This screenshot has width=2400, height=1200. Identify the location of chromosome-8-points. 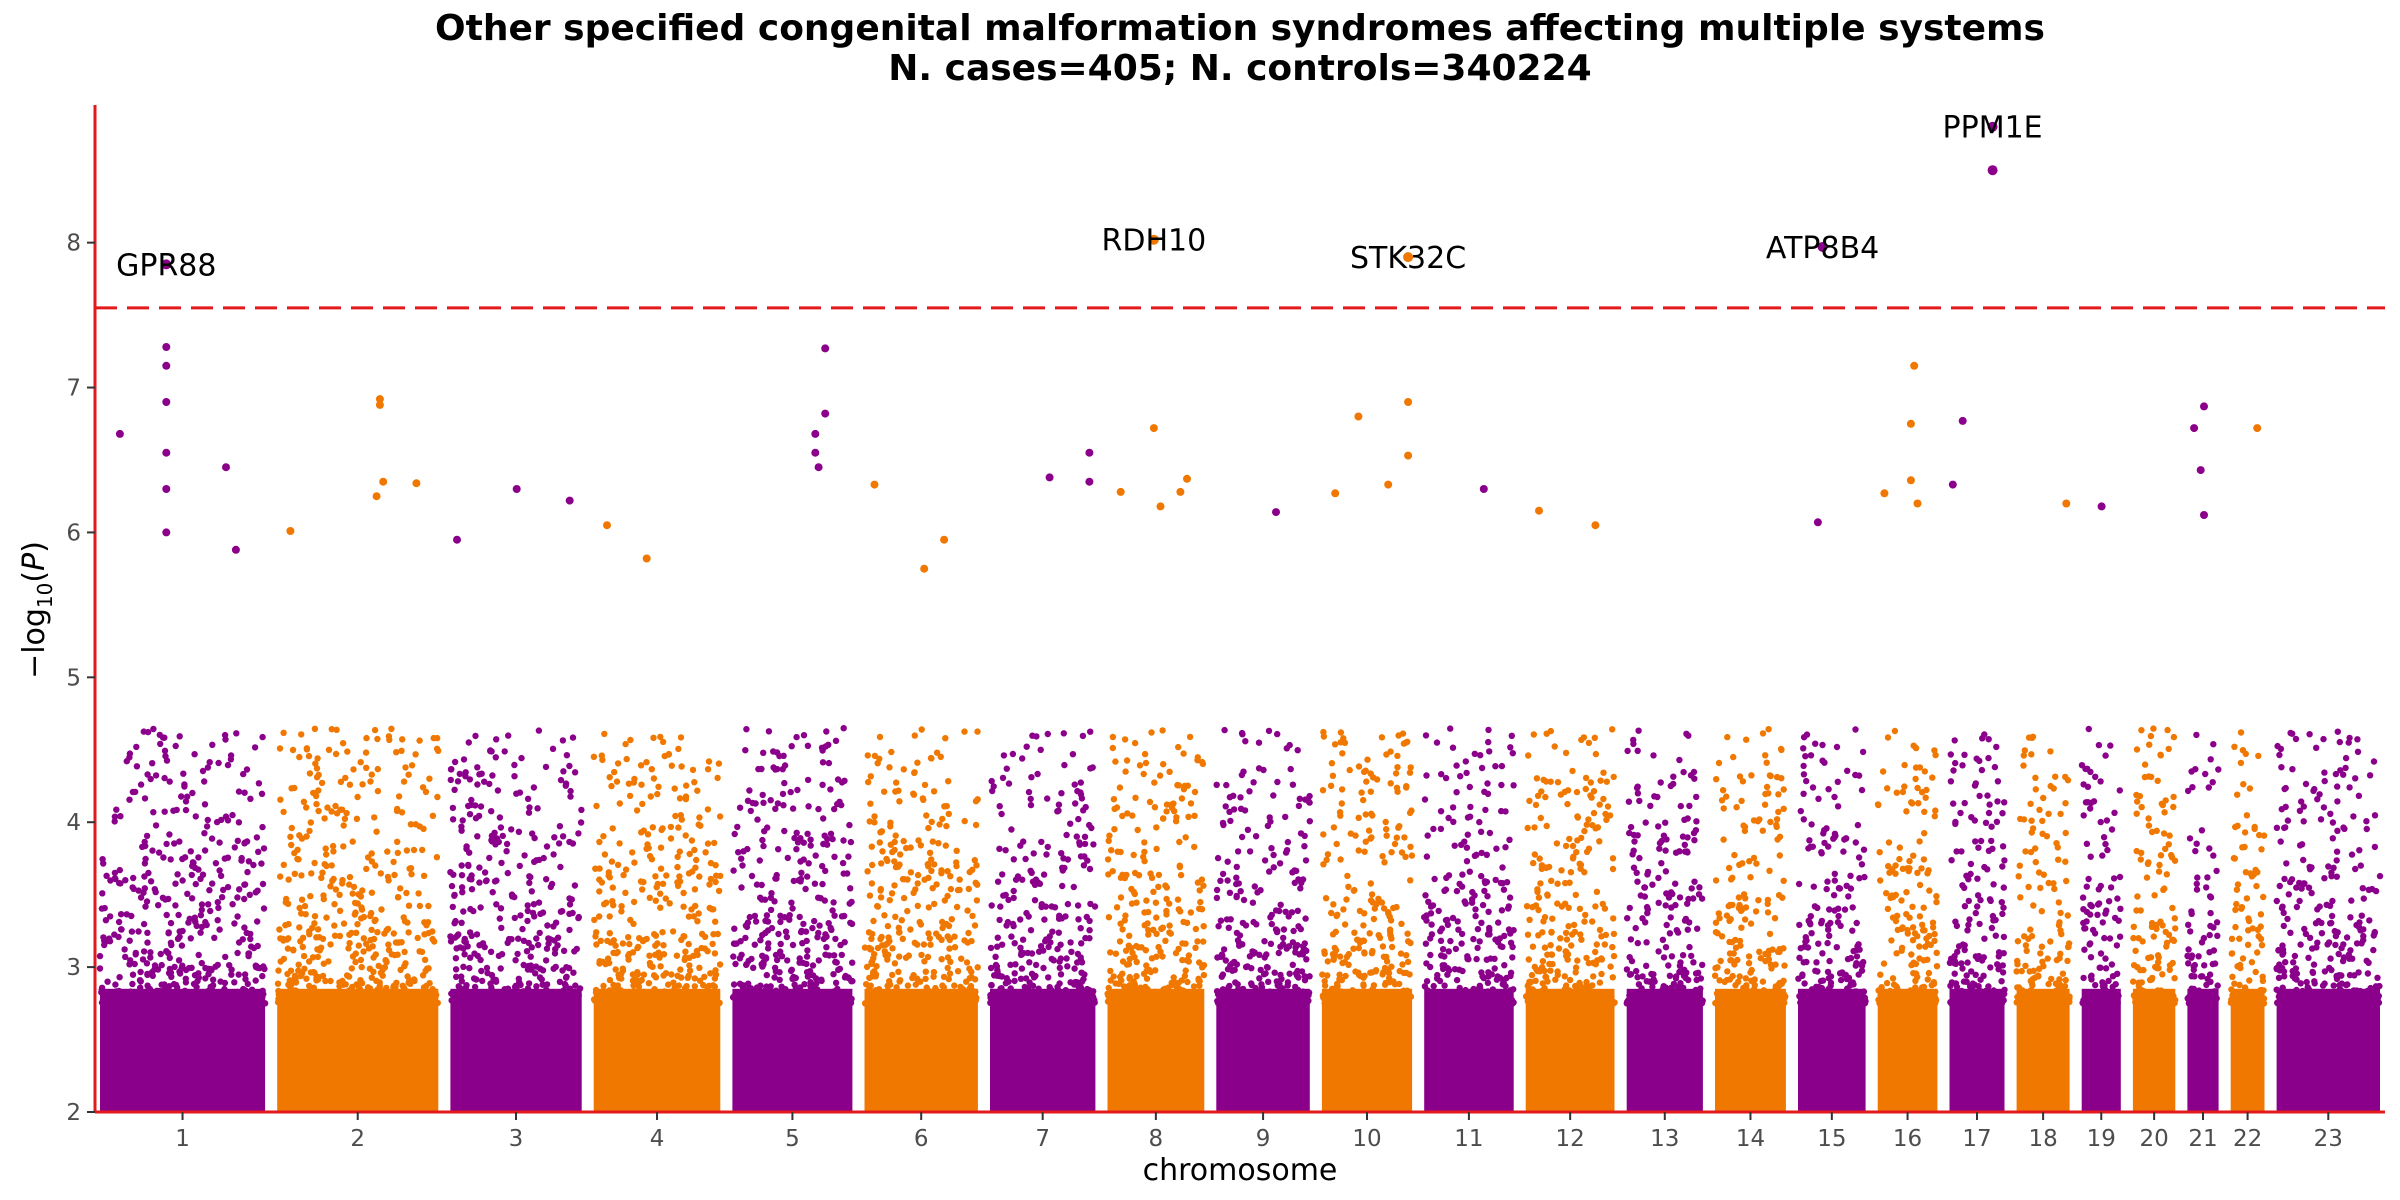
(1156, 919).